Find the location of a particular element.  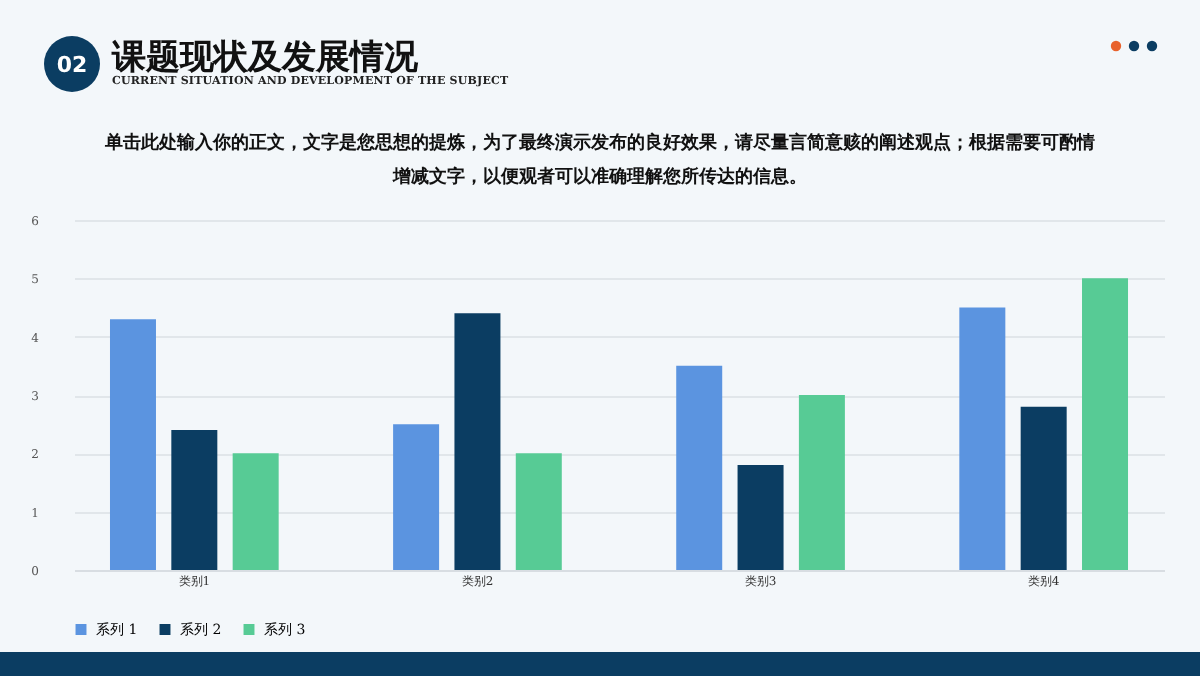

text: 单击此处输入你的正文，文字是您思想的提炼，为了最终演示发布的良好效果，请尽量言简意赅的阐述观点；根据需要可酌情增减文字，以便观者可以准确理解您所传达的信息。 is located at coordinates (600, 161).